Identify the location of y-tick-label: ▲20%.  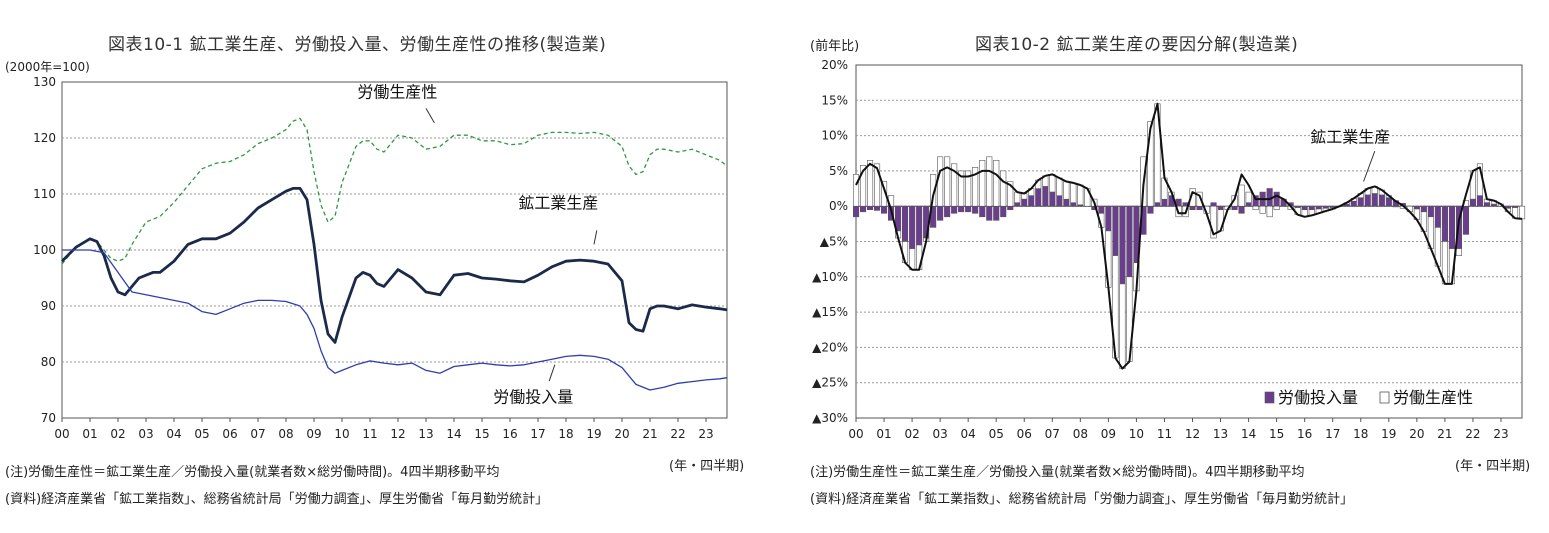
(830, 347).